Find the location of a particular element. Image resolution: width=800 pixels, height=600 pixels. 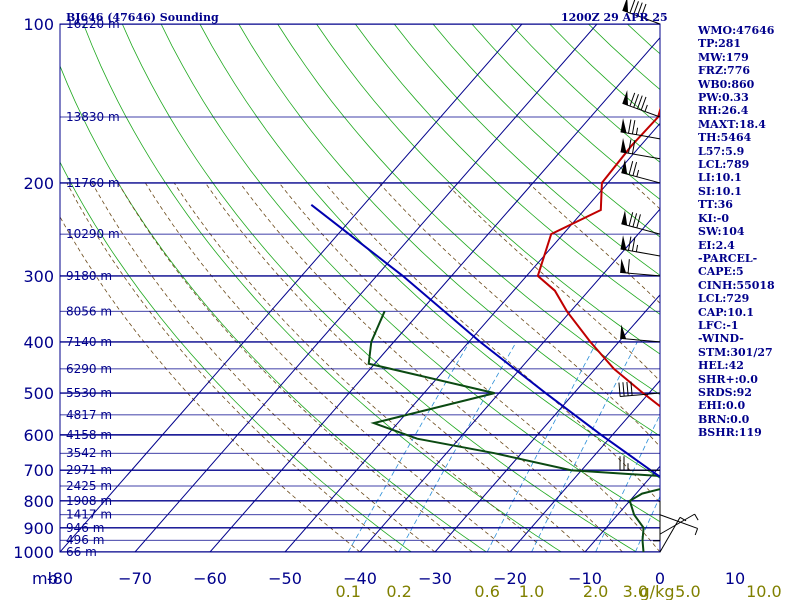

height-label: 5530 m is located at coordinates (89, 393).